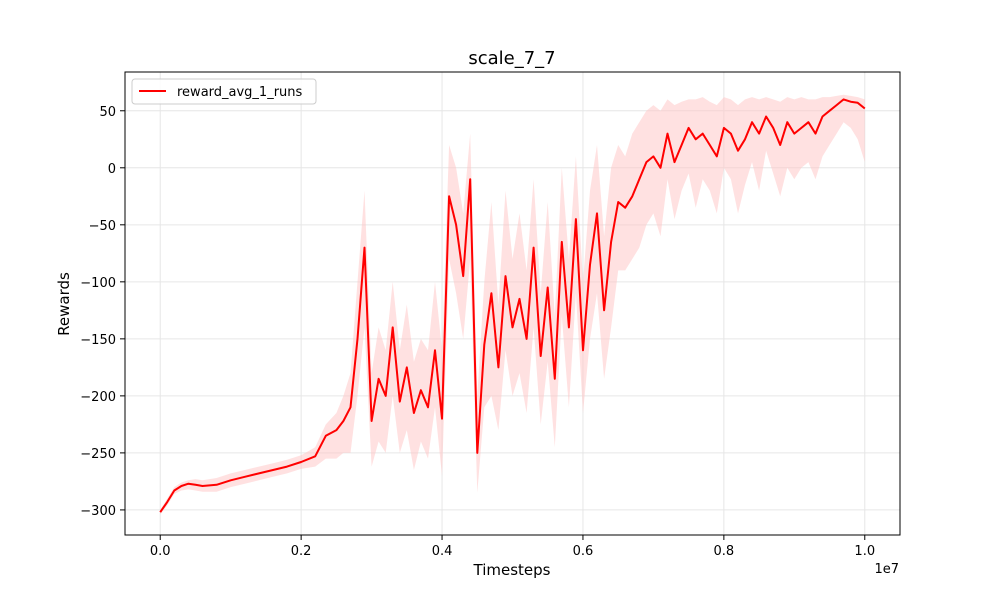 This screenshot has height=600, width=1000. I want to click on legend: reward_avg_1_runs, so click(224, 91).